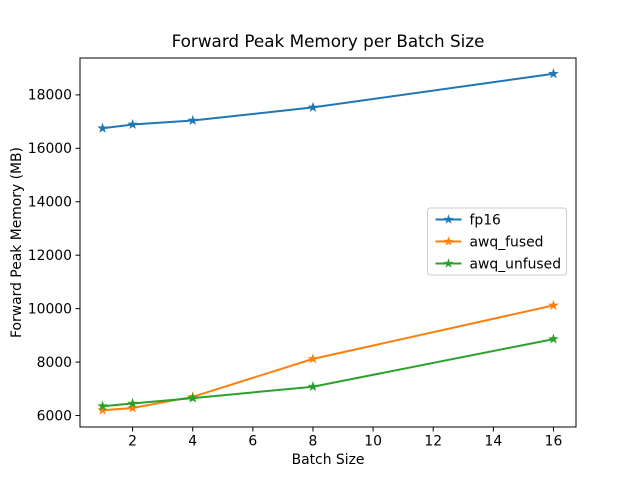 The image size is (640, 480). What do you see at coordinates (132, 442) in the screenshot?
I see `x-tick-label: 2` at bounding box center [132, 442].